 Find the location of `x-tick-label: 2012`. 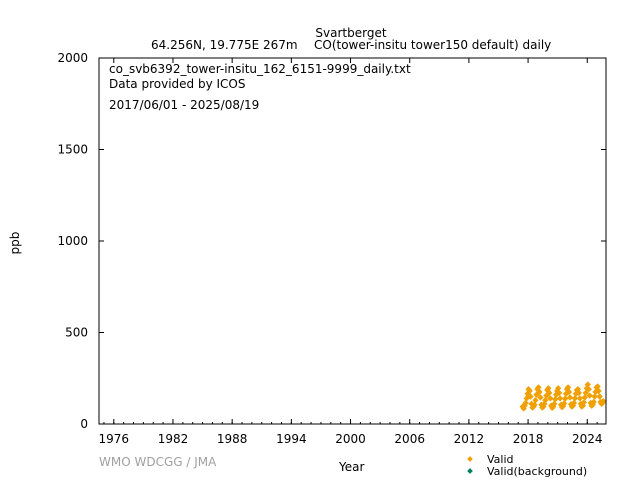

x-tick-label: 2012 is located at coordinates (469, 439).